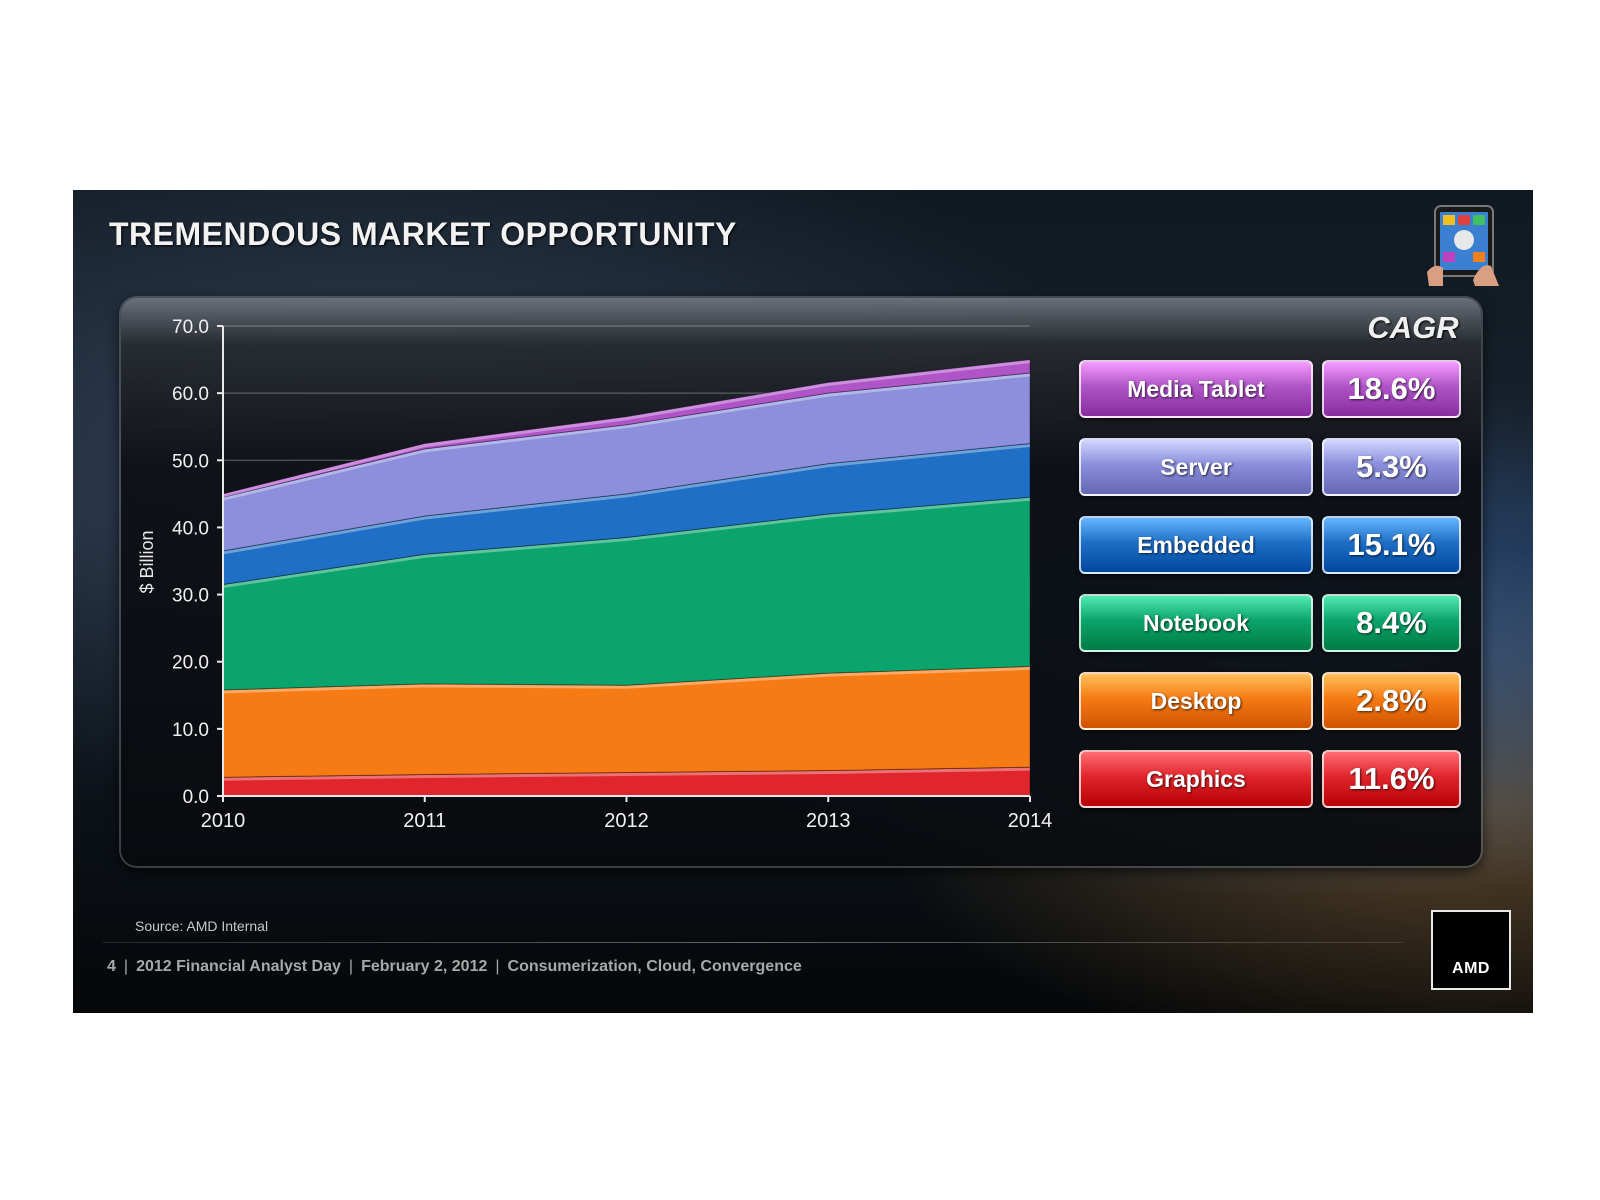  What do you see at coordinates (190, 528) in the screenshot?
I see `y-tick-label: 40.0` at bounding box center [190, 528].